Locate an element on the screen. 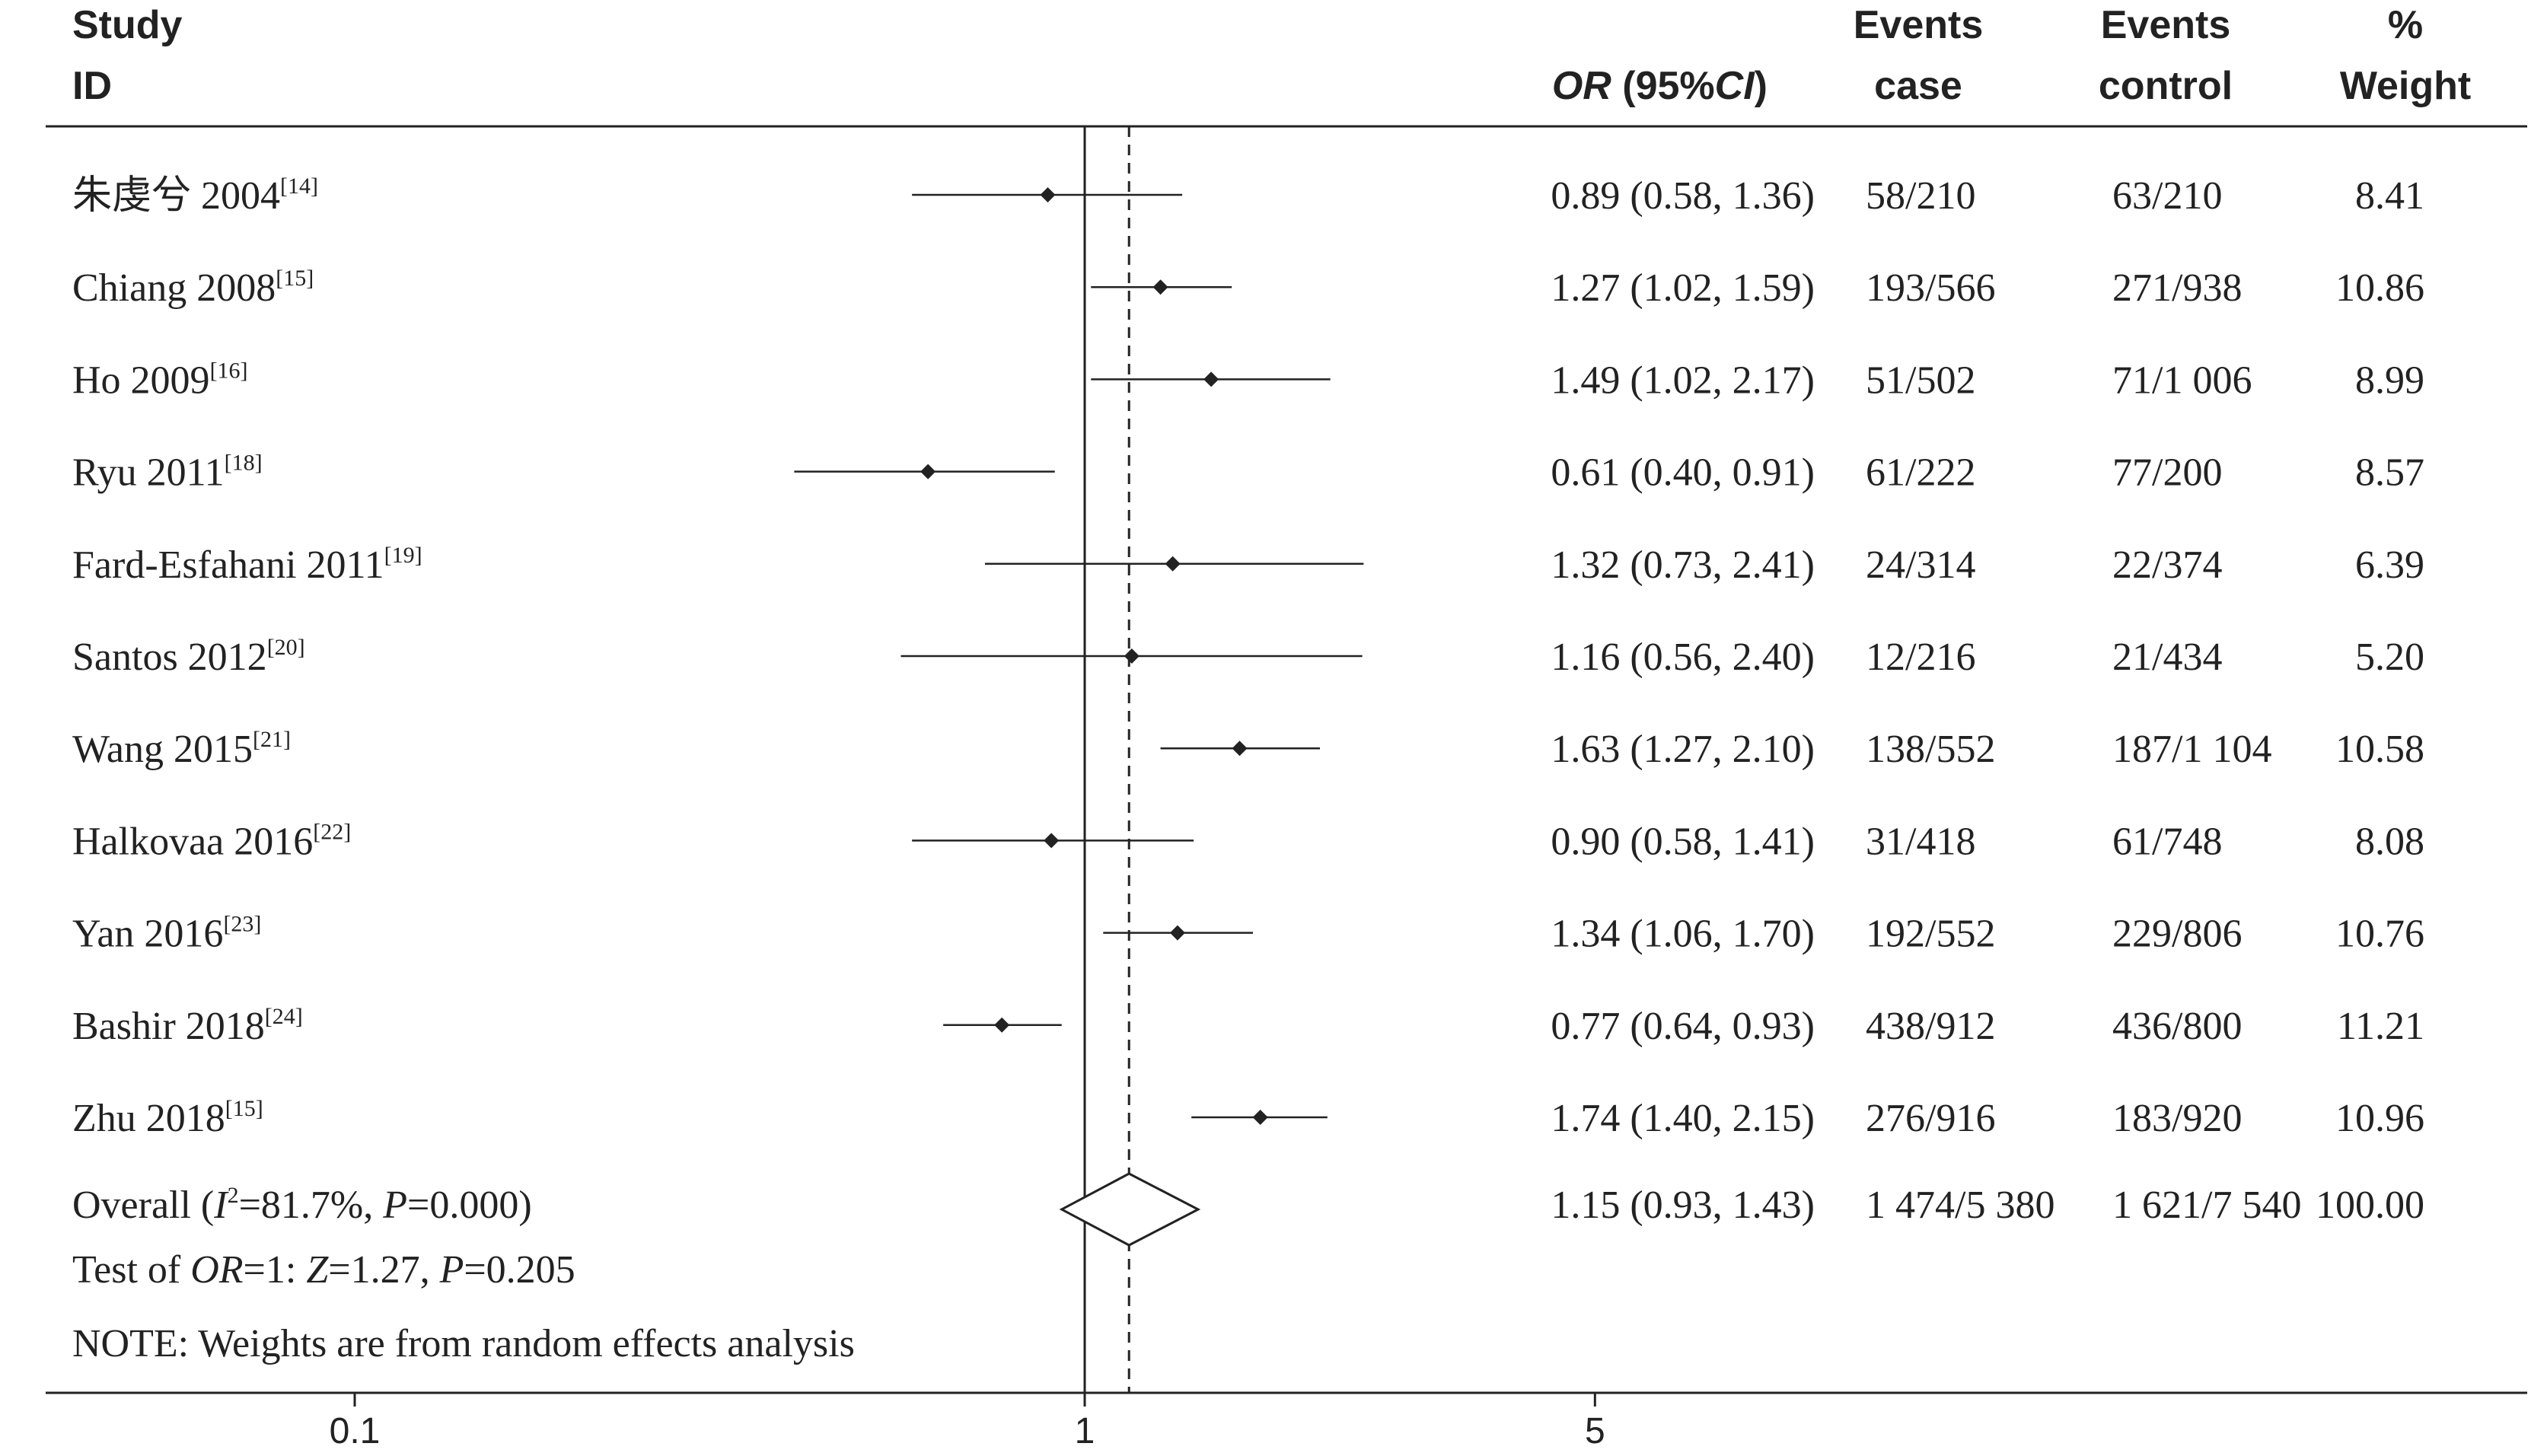 Image resolution: width=2547 pixels, height=1456 pixels. study-label: Bashir 2018[24] is located at coordinates (187, 1026).